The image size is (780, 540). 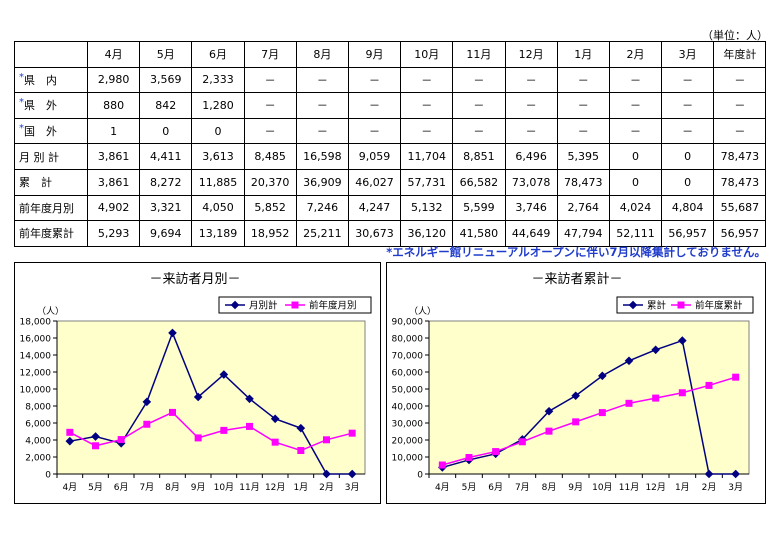 I want to click on legend-label: 前年度月別, so click(x=333, y=306).